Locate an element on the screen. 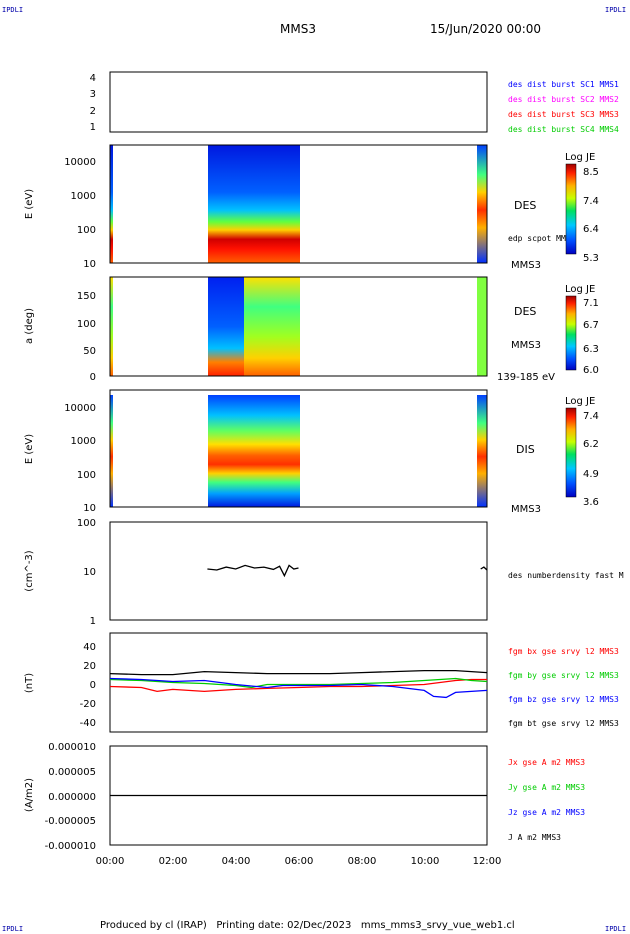 This screenshot has width=630, height=934. panel-6-frame is located at coordinates (298, 682).